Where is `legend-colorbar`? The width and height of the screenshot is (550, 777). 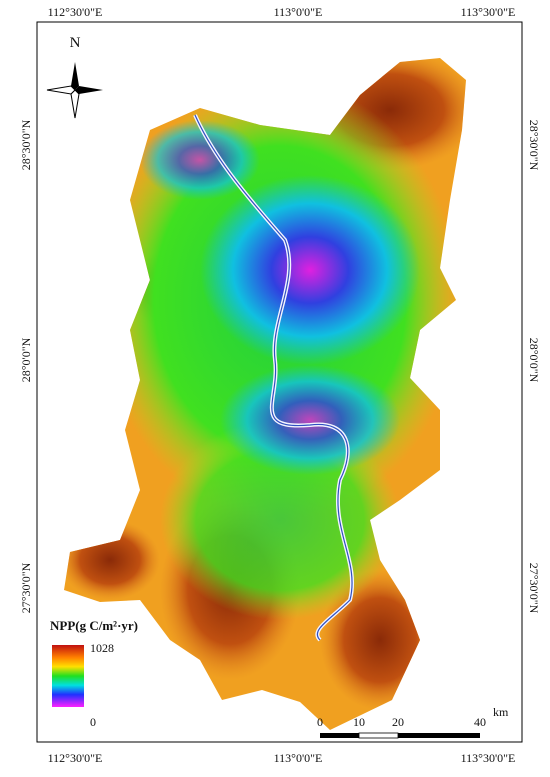 legend-colorbar is located at coordinates (68, 676).